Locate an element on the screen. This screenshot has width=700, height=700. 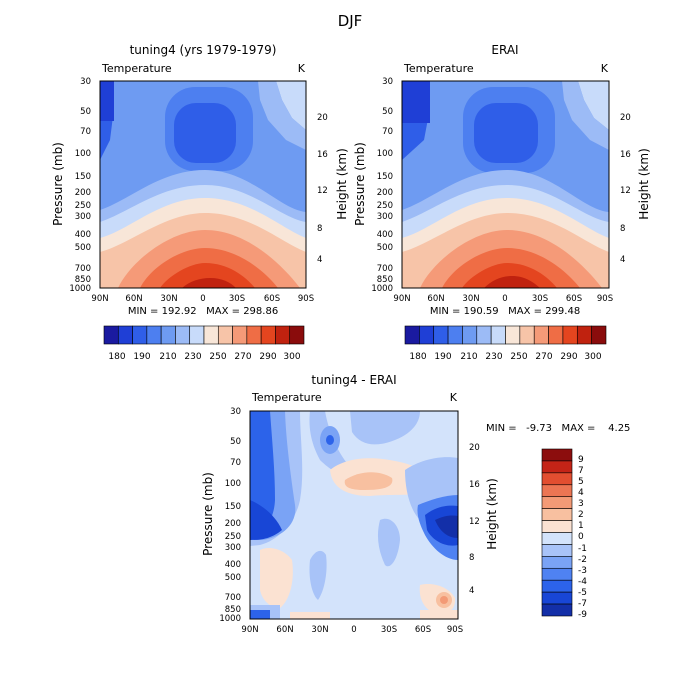
min-max-label: MIN = 192.92 MAX = 298.86 is located at coordinates (203, 311).